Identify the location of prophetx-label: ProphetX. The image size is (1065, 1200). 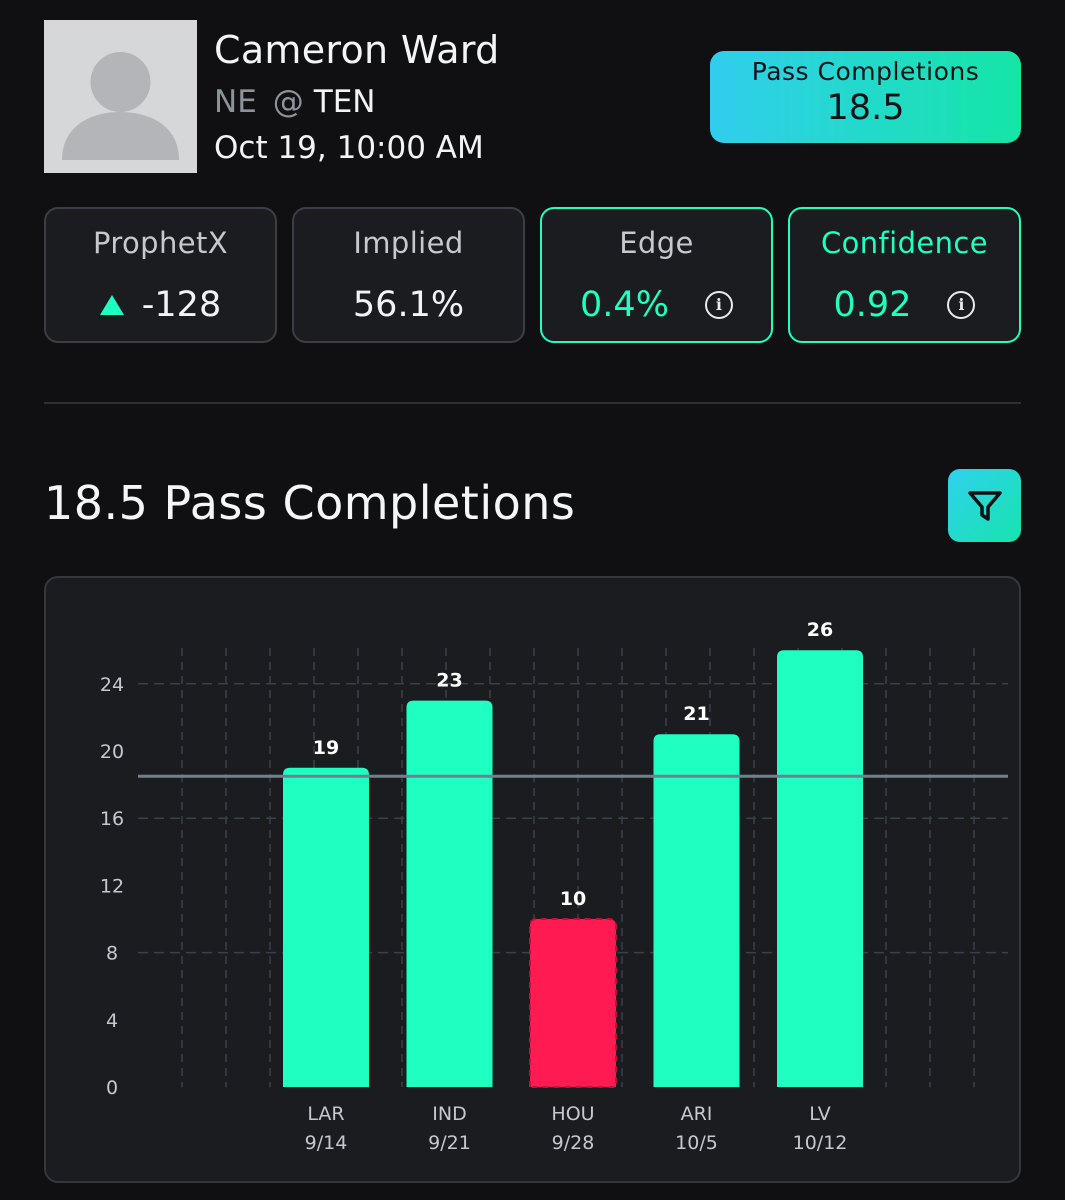
(160, 243).